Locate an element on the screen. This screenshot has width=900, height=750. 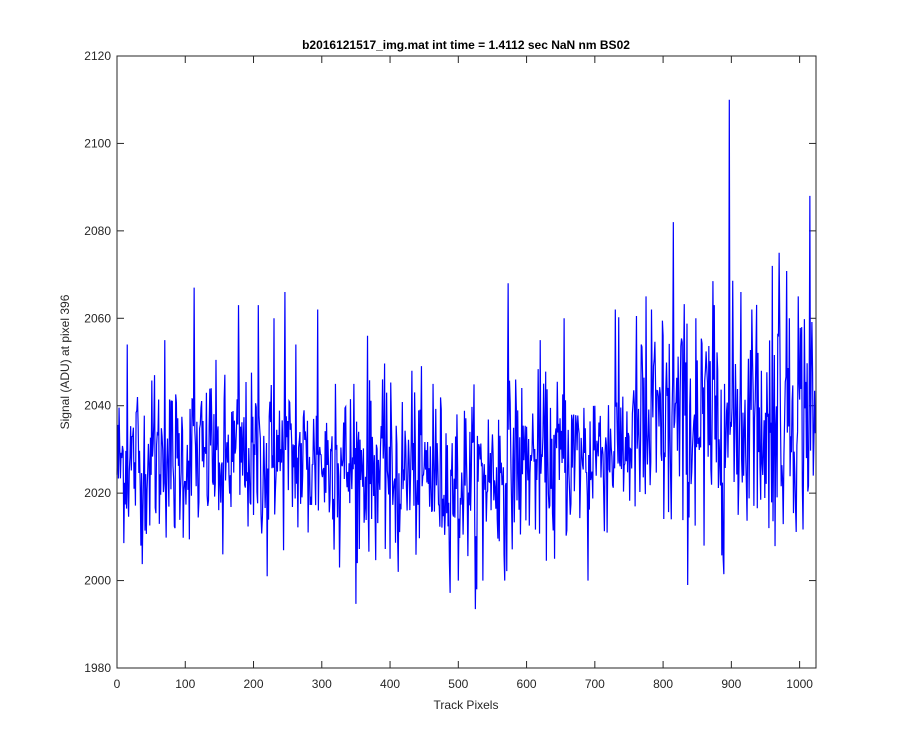
x-tick-label: 300 is located at coordinates (322, 684).